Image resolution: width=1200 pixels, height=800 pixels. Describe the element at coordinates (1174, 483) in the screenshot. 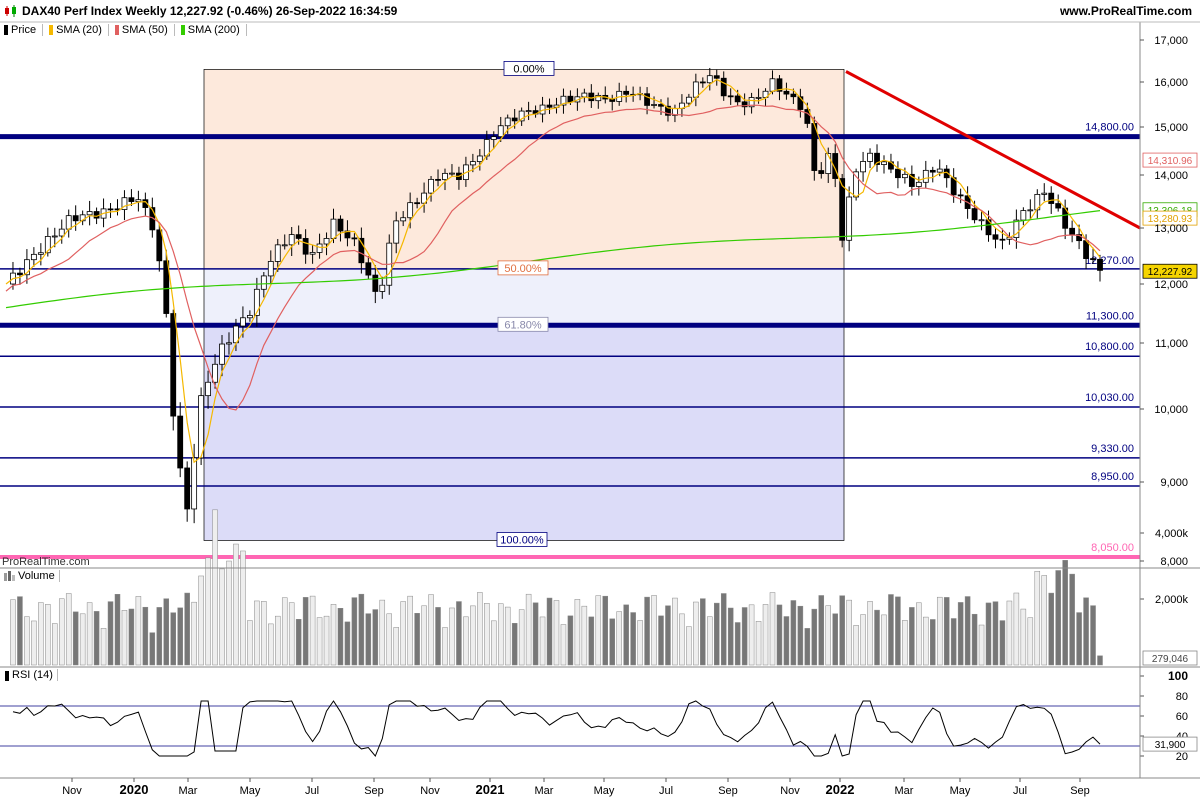

I see `y-tick-label: 9,000` at that location.